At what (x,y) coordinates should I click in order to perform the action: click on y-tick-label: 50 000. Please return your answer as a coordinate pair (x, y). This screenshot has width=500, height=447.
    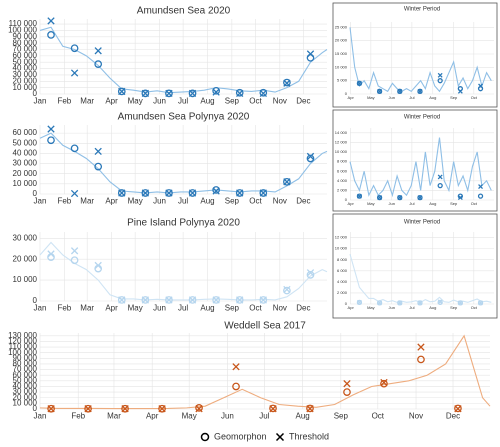
    Looking at the image, I should click on (25, 380).